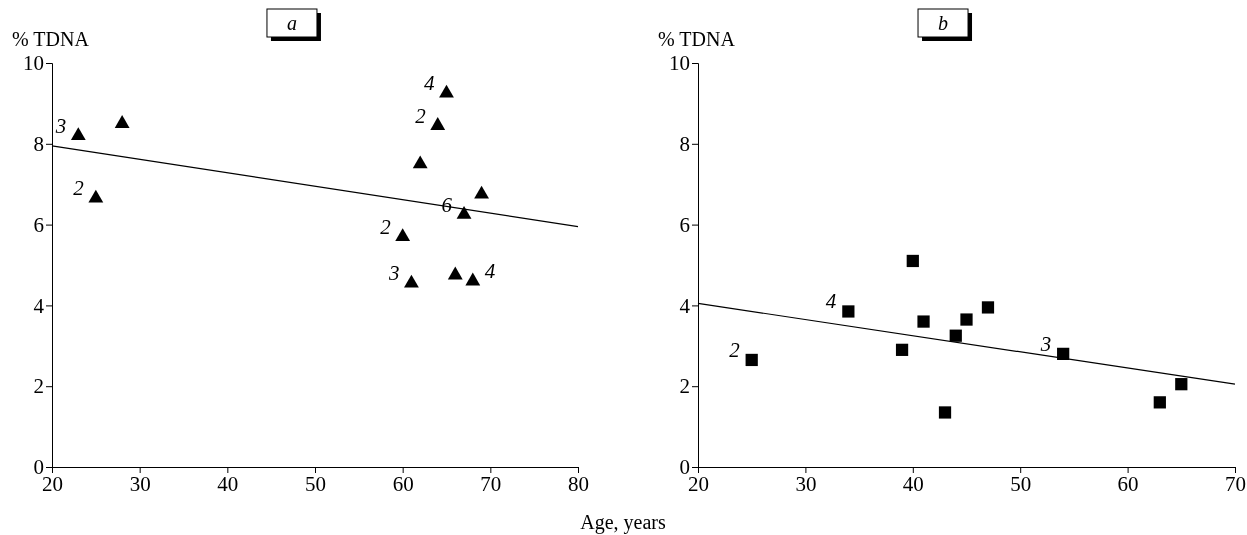 The width and height of the screenshot is (1247, 535). Describe the element at coordinates (623, 522) in the screenshot. I see `x-axis-title: Age, years` at that location.